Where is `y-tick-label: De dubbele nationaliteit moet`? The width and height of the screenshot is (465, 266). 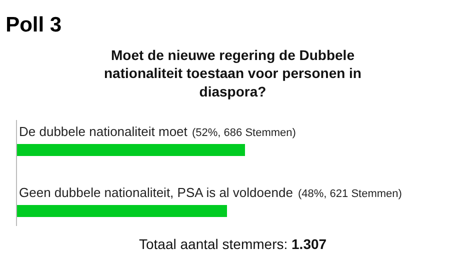
y-tick-label: De dubbele nationaliteit moet is located at coordinates (103, 131).